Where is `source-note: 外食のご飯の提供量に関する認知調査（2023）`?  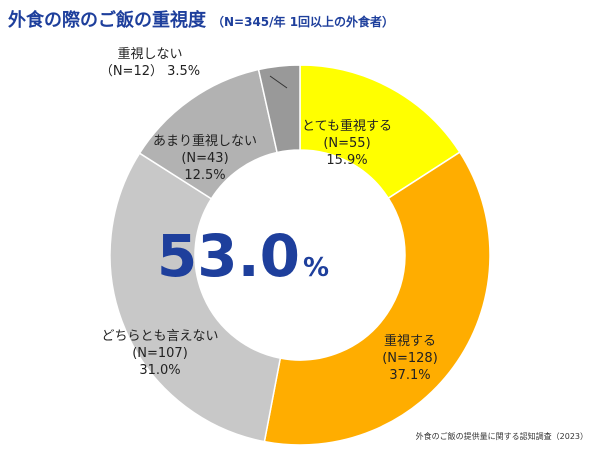 source-note: 外食のご飯の提供量に関する認知調査（2023） is located at coordinates (501, 436).